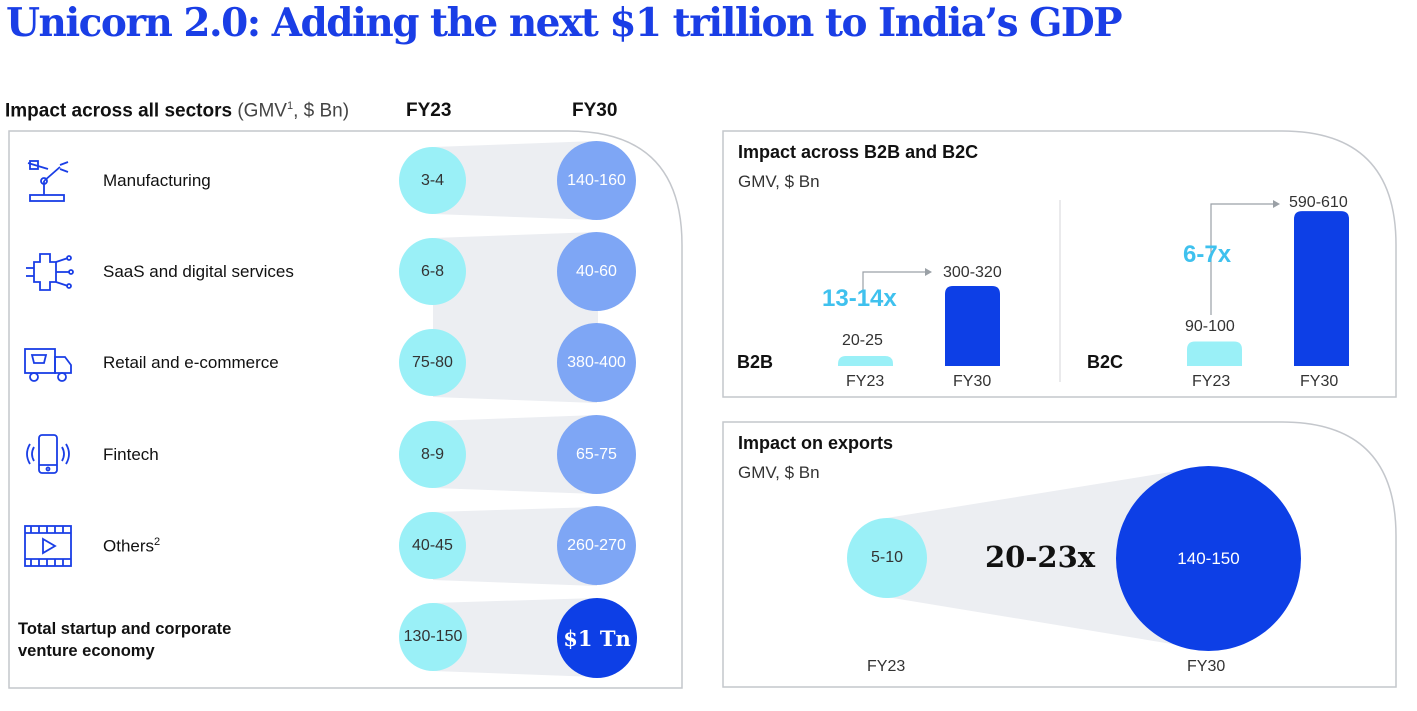 This screenshot has height=711, width=1417. What do you see at coordinates (259, 111) in the screenshot?
I see `sectors-header-light: (GMV` at bounding box center [259, 111].